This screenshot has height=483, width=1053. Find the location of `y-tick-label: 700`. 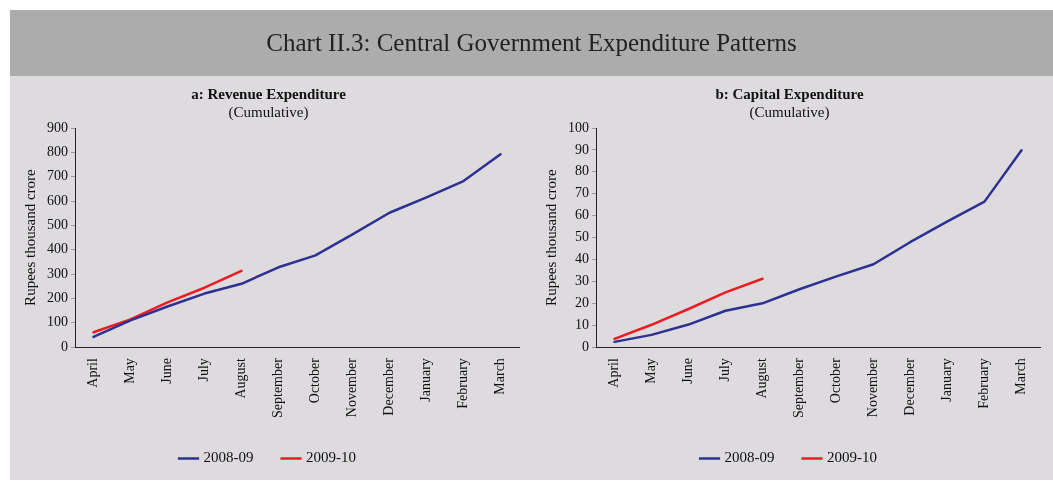

y-tick-label: 700 is located at coordinates (57, 176).